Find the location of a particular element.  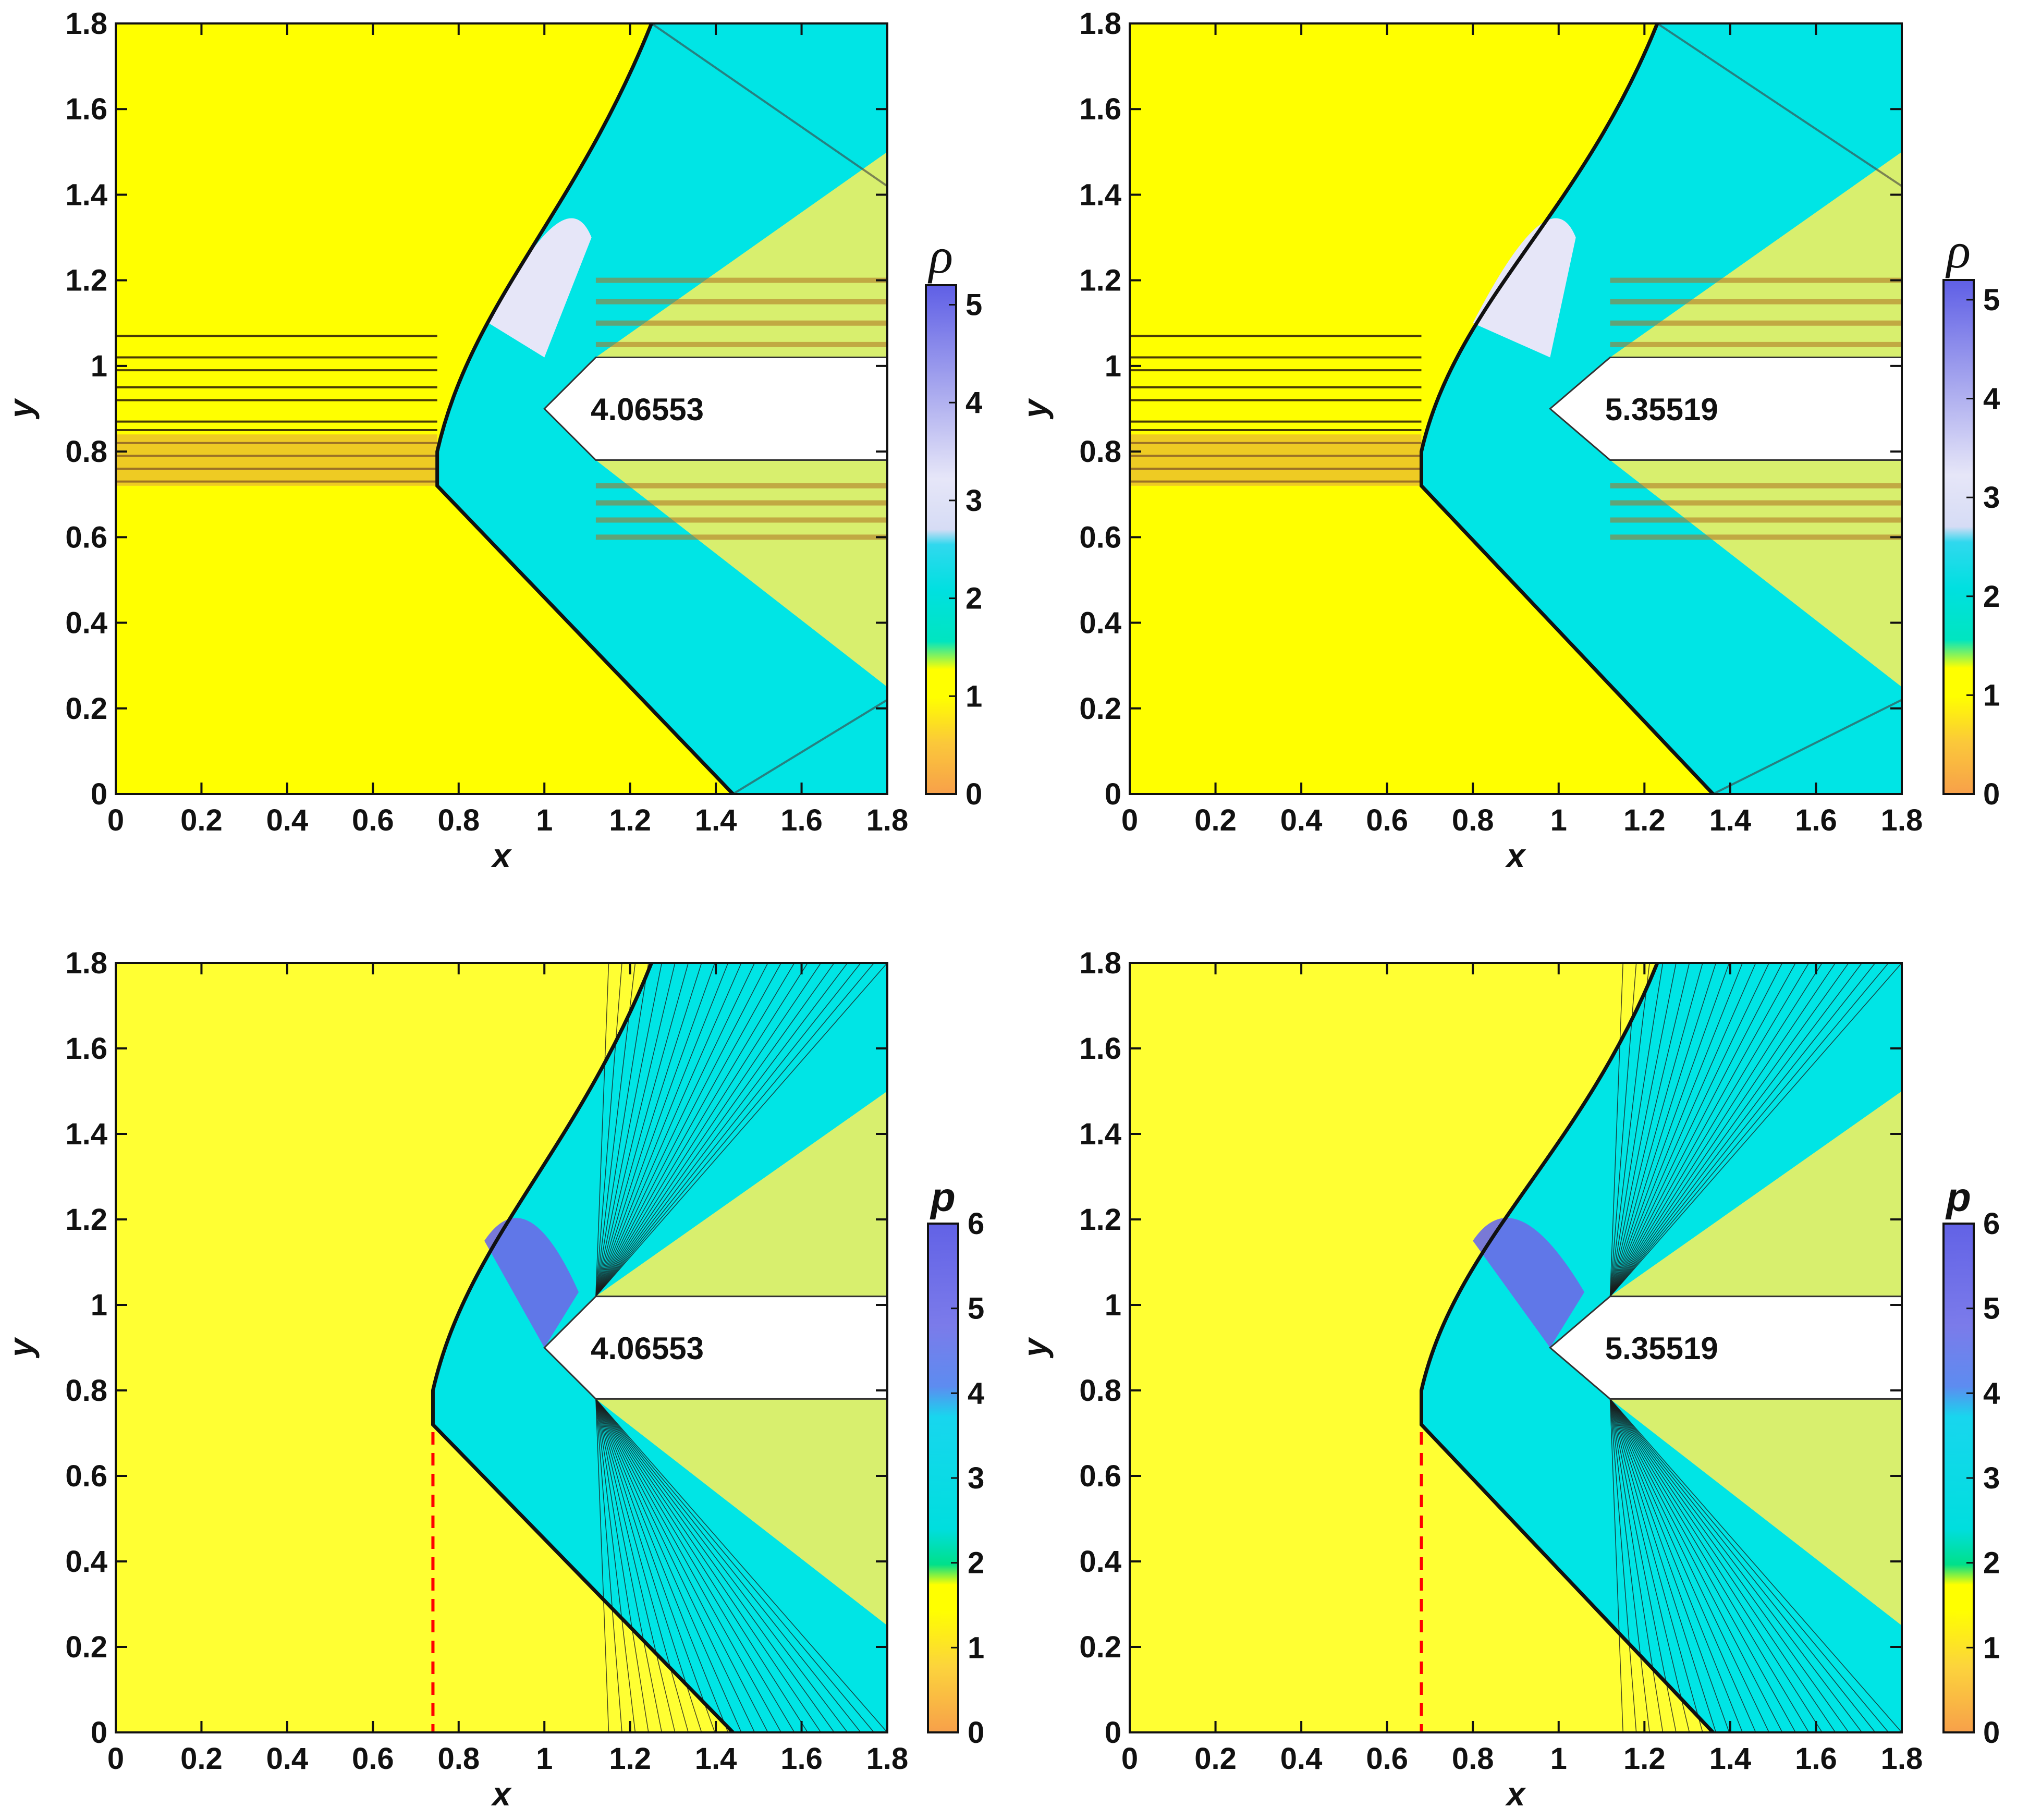

y-tick-label: 1.6 is located at coordinates (1100, 109).